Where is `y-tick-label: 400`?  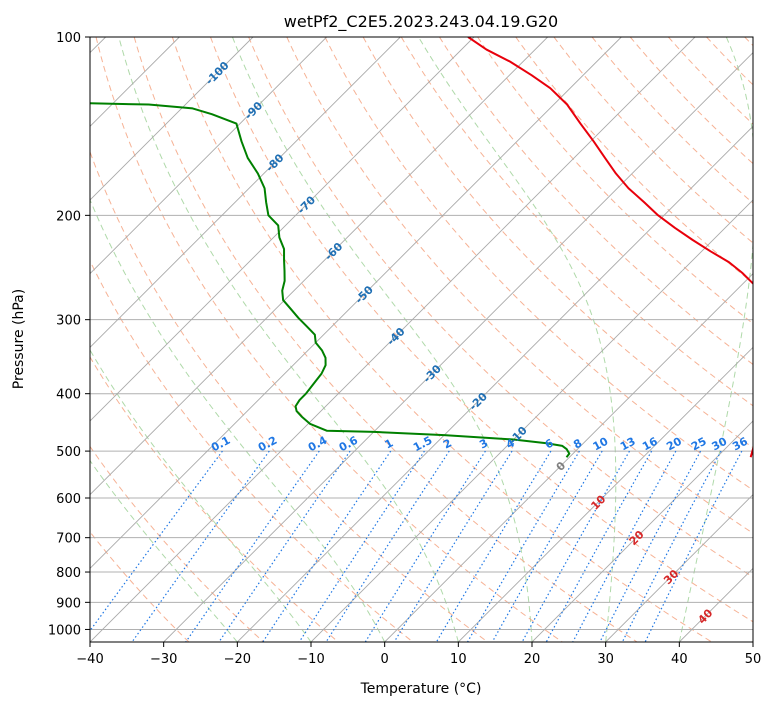
y-tick-label: 400 is located at coordinates (68, 395).